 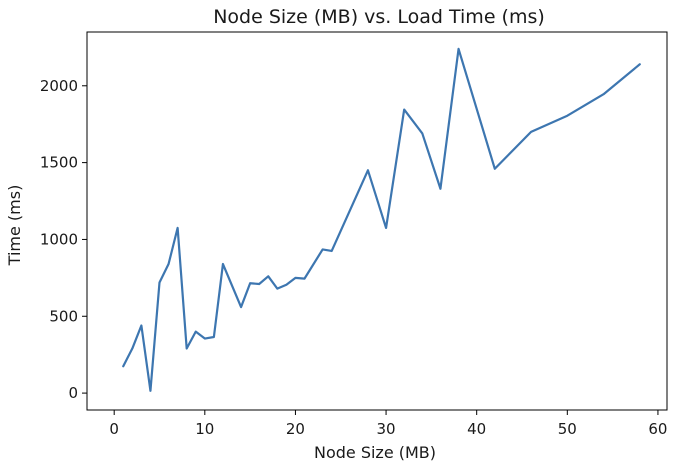 What do you see at coordinates (59, 239) in the screenshot?
I see `y-tick-label: 1000` at bounding box center [59, 239].